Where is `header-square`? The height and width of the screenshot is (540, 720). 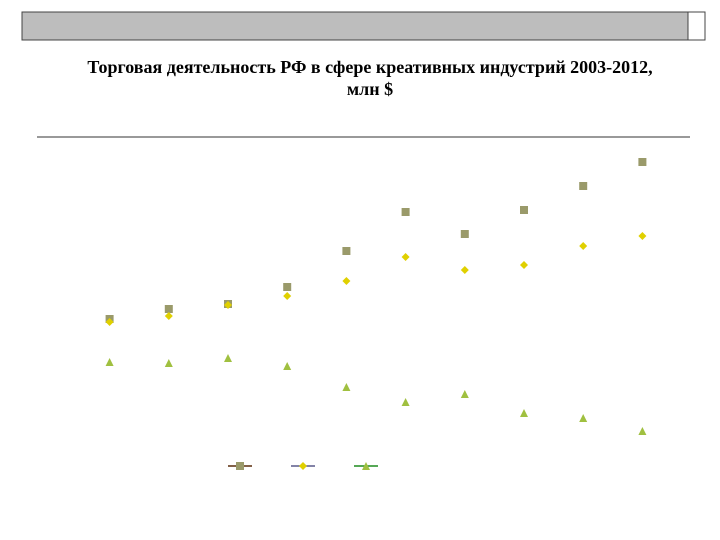 header-square is located at coordinates (696, 26).